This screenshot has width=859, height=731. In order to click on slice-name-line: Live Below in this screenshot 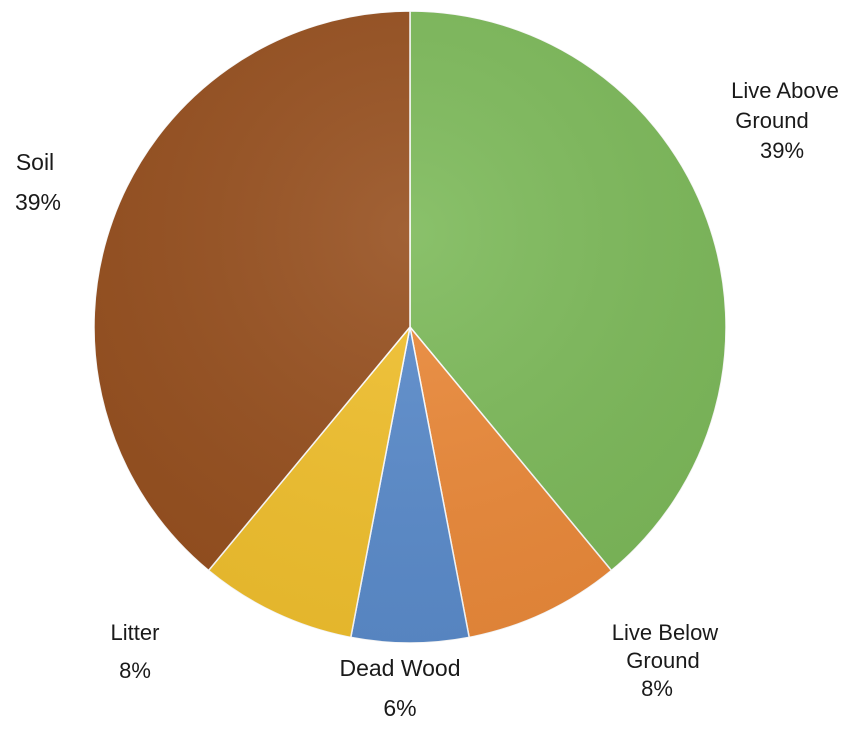, I will do `click(665, 632)`.